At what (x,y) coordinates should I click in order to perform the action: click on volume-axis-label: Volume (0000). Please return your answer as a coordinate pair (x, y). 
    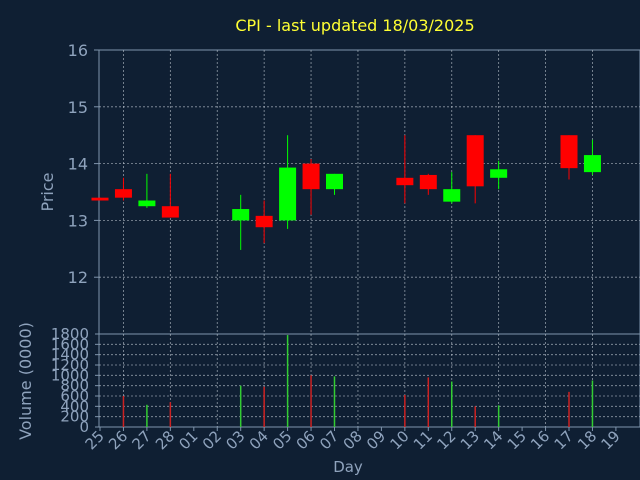
    Looking at the image, I should click on (25, 381).